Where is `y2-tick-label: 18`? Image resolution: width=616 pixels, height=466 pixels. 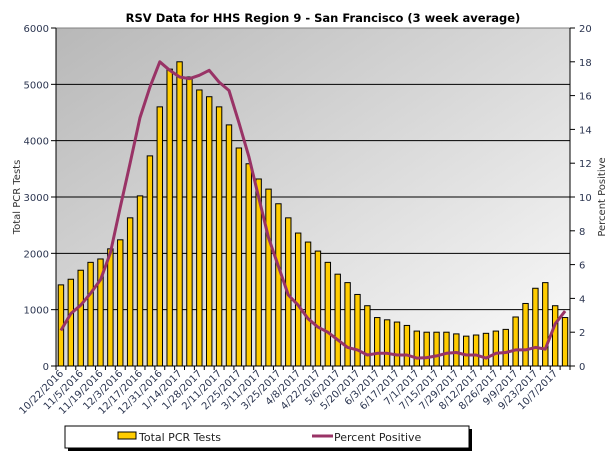
y2-tick-label: 18 is located at coordinates (585, 63).